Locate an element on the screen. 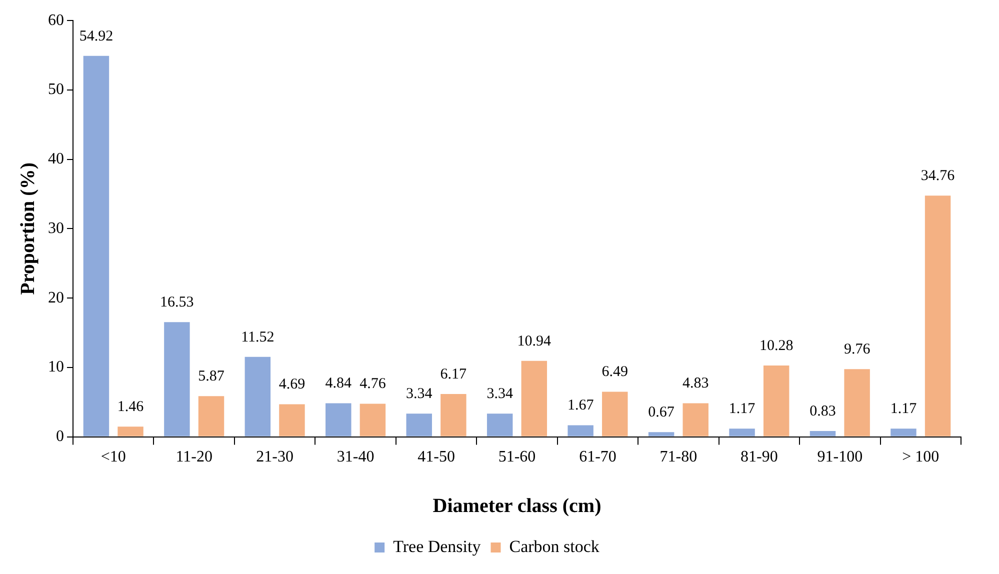  data-label: 1.46 is located at coordinates (130, 407).